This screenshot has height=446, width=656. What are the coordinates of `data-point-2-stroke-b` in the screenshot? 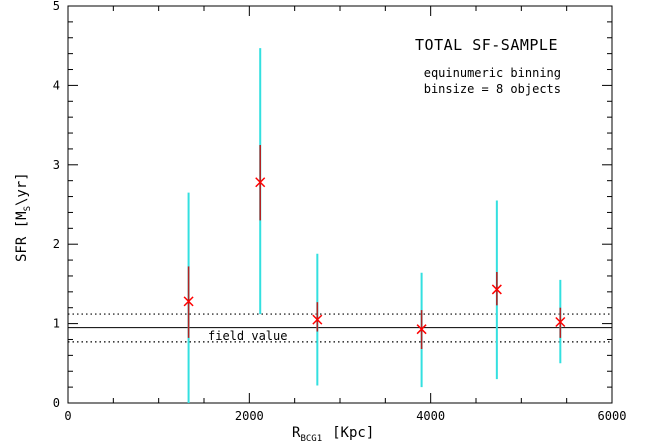 It's located at (260, 182).